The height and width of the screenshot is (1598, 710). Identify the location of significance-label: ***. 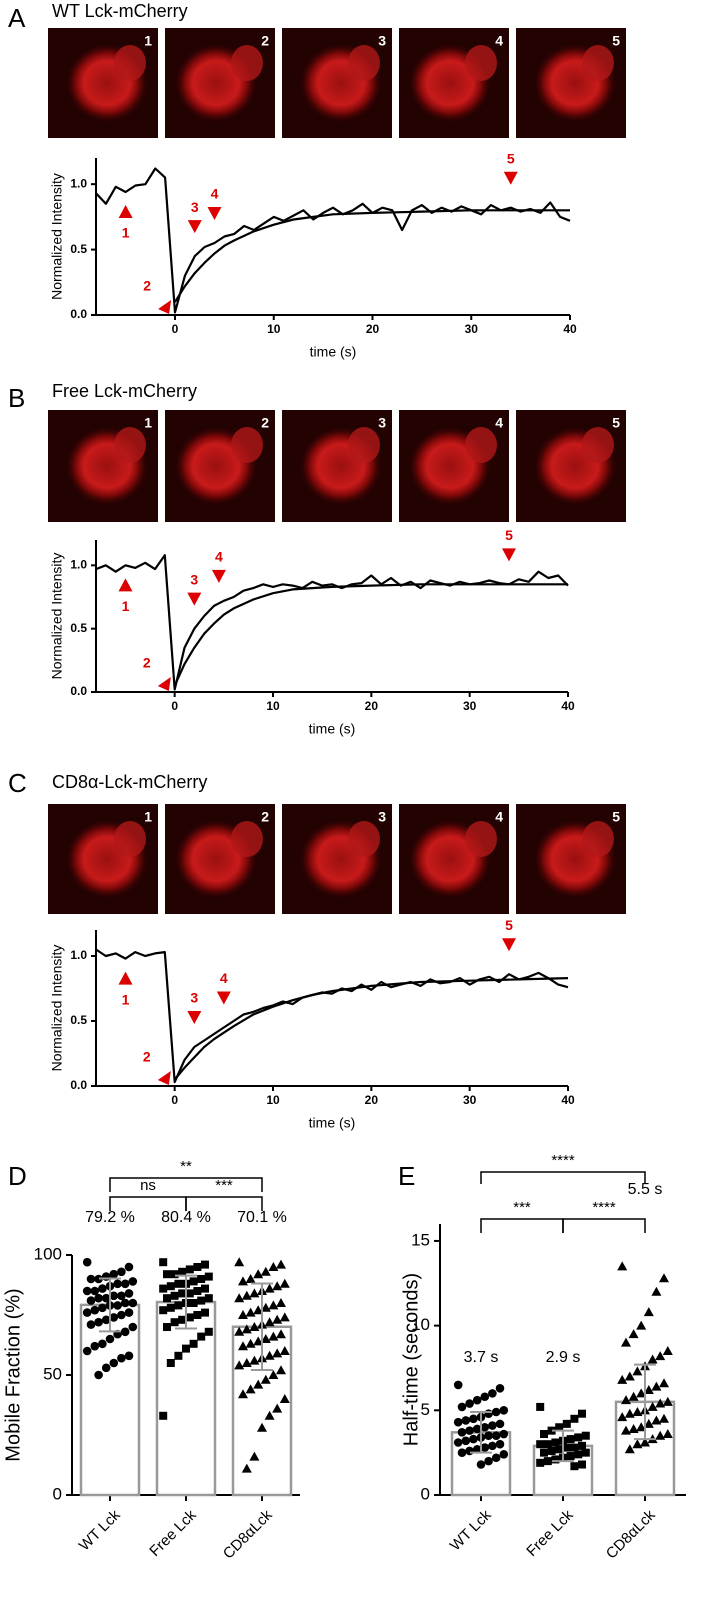
(522, 1207).